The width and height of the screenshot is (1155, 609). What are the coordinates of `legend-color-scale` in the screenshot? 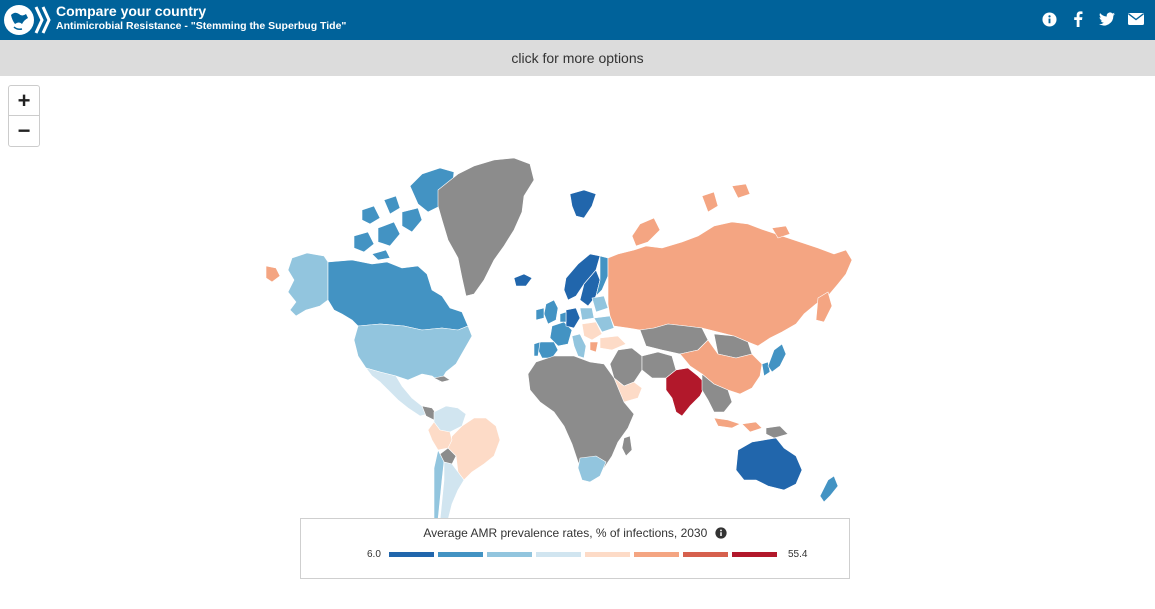 It's located at (583, 554).